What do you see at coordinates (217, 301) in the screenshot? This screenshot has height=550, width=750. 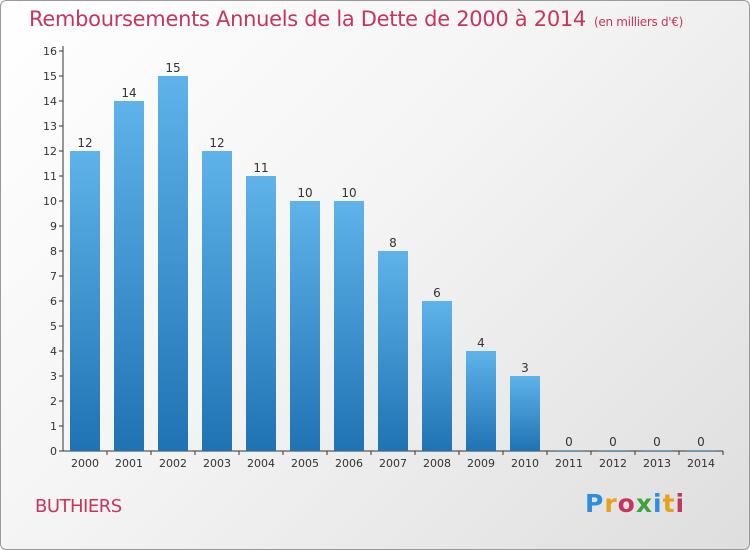 I see `bar-2003` at bounding box center [217, 301].